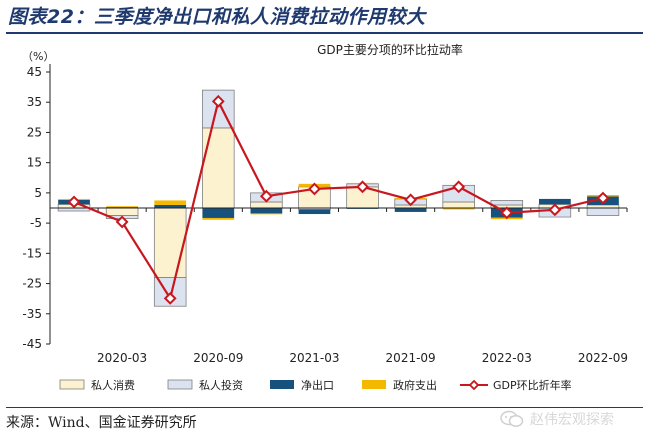 This screenshot has width=649, height=439. Describe the element at coordinates (36, 223) in the screenshot. I see `y-tick-label: -5` at that location.